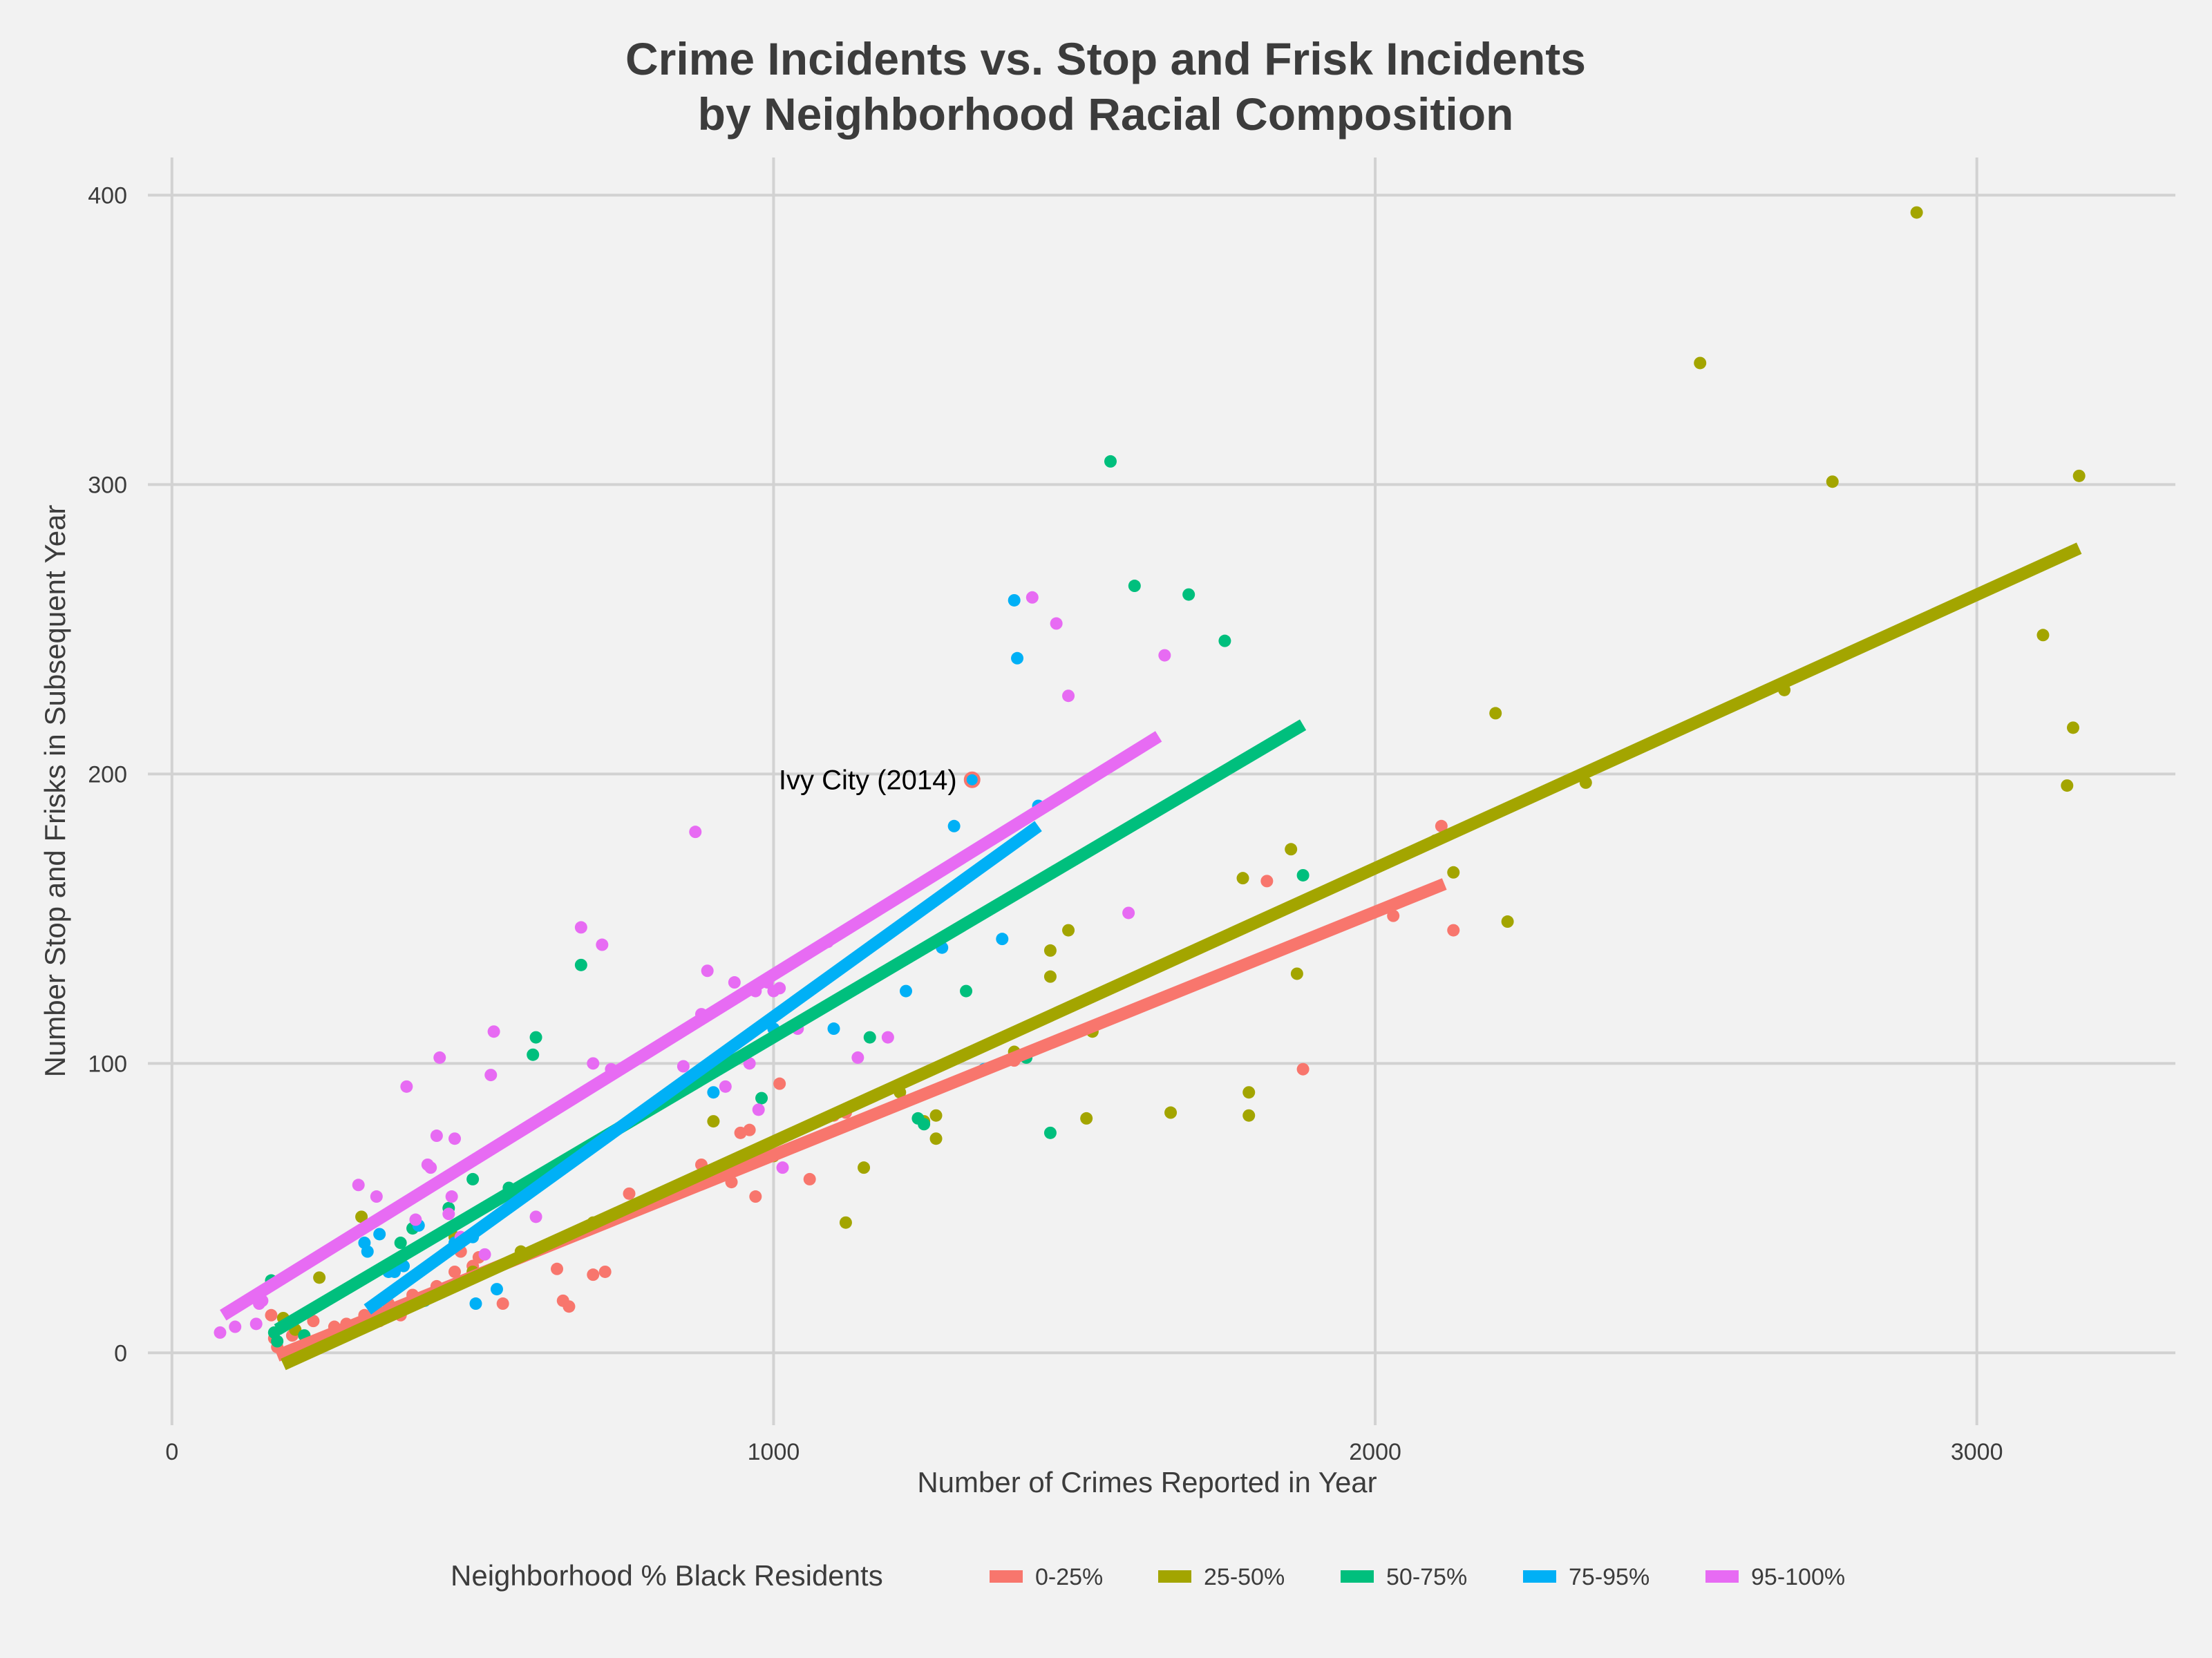 This screenshot has width=2212, height=1658. What do you see at coordinates (774, 1452) in the screenshot?
I see `x-tick-label-1000: 1000` at bounding box center [774, 1452].